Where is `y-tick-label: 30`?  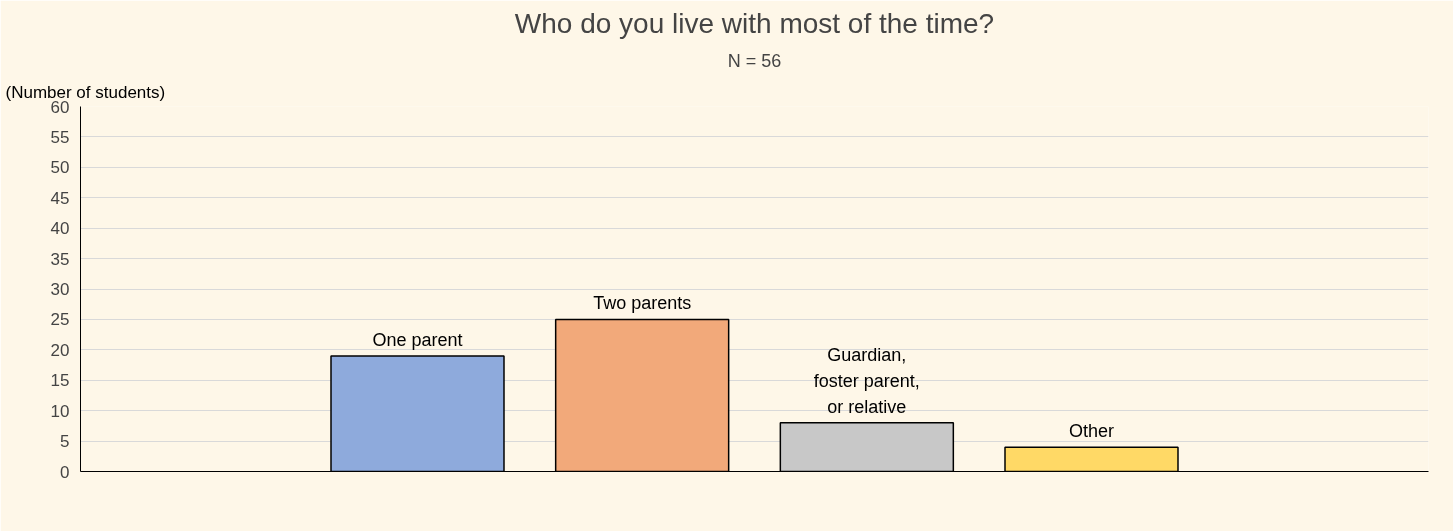
y-tick-label: 30 is located at coordinates (60, 289).